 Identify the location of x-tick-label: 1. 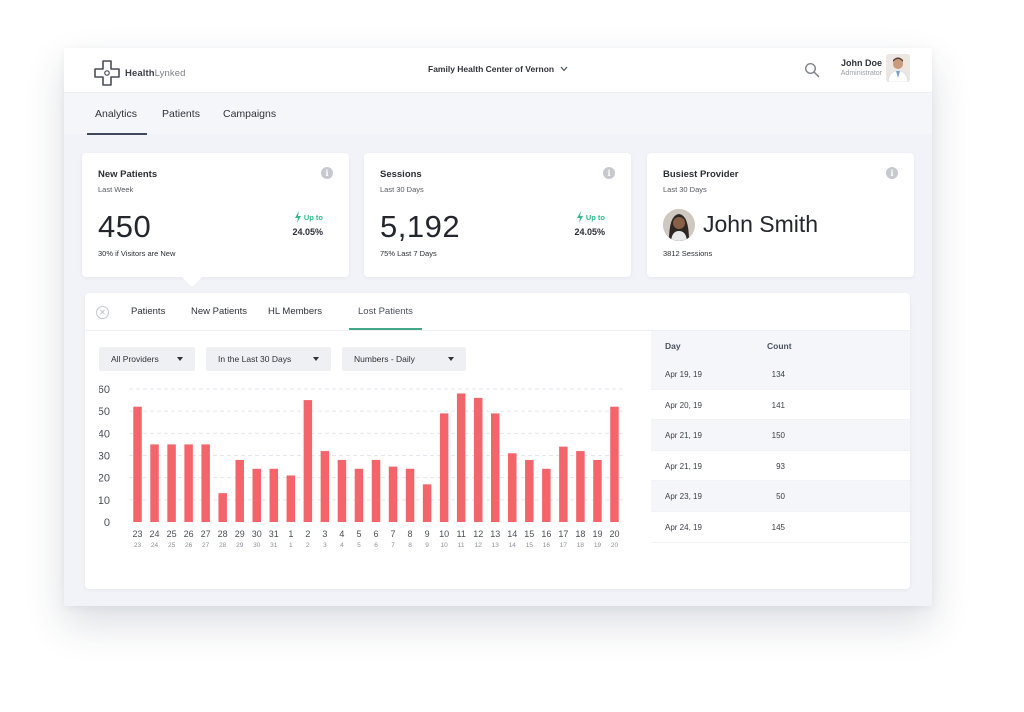
(290, 534).